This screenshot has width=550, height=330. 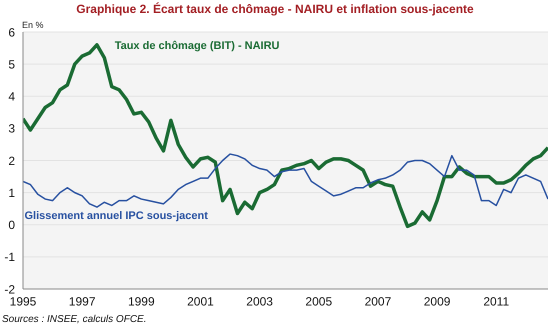 I want to click on series-label: Taux de chômage (BIT) - NAIRU, so click(x=197, y=46).